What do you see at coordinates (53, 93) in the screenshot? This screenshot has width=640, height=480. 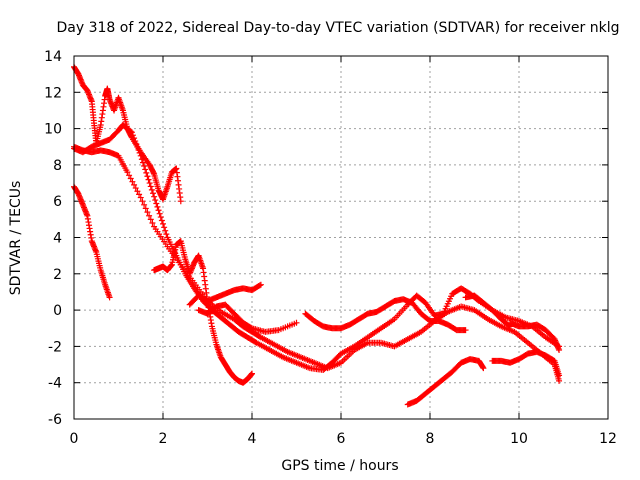 I see `y-tick-label: 12` at bounding box center [53, 93].